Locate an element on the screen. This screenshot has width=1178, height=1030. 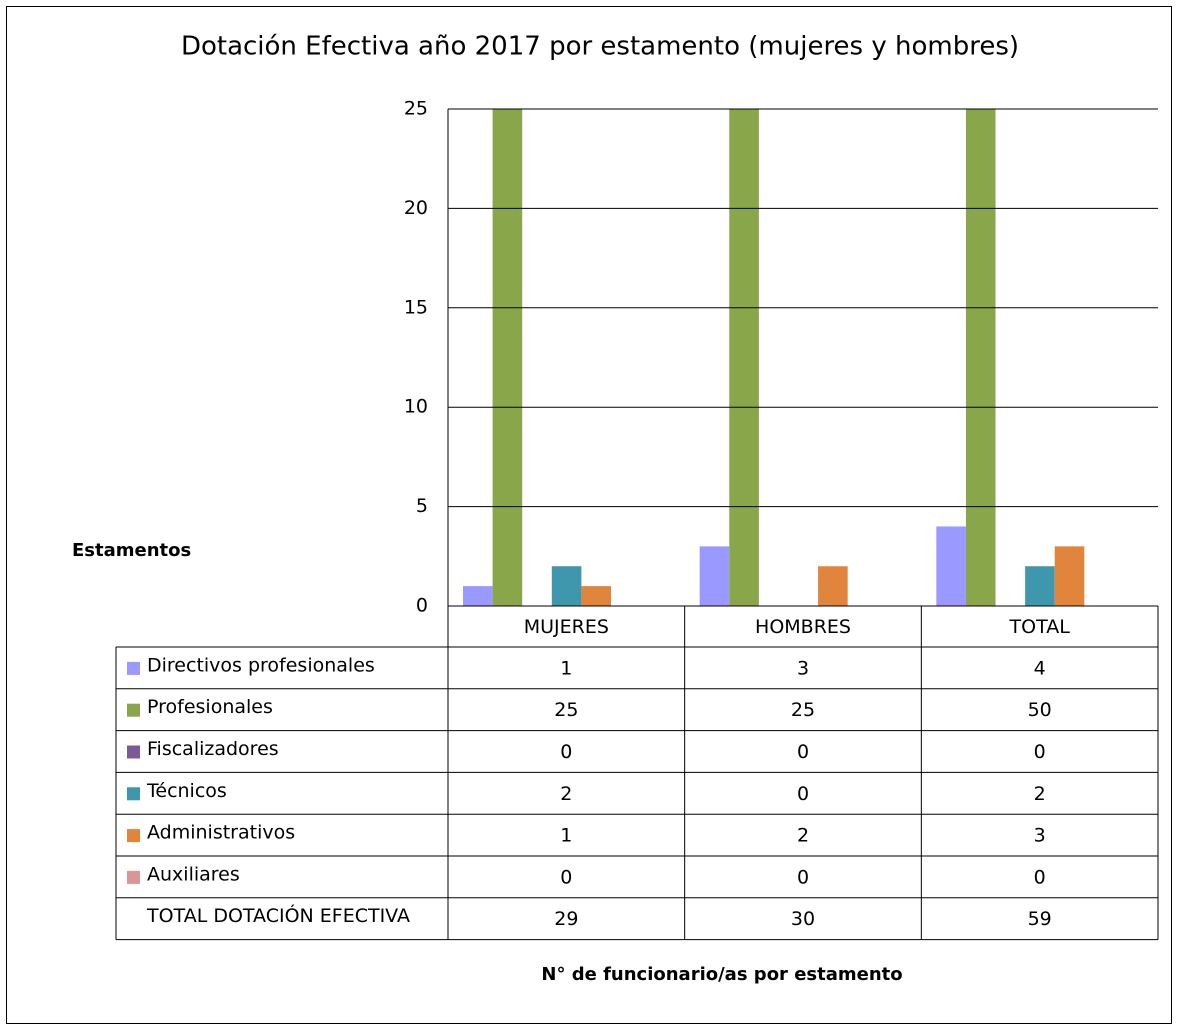
legend-label: Profesionales is located at coordinates (210, 707).